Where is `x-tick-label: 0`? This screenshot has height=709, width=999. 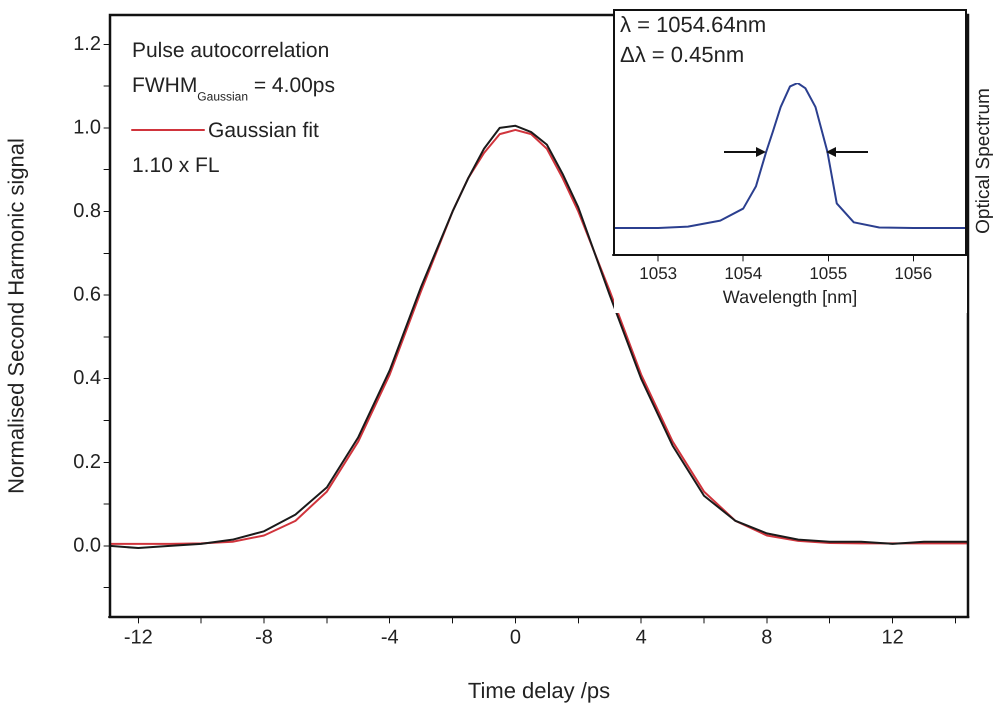
x-tick-label: 0 is located at coordinates (515, 637).